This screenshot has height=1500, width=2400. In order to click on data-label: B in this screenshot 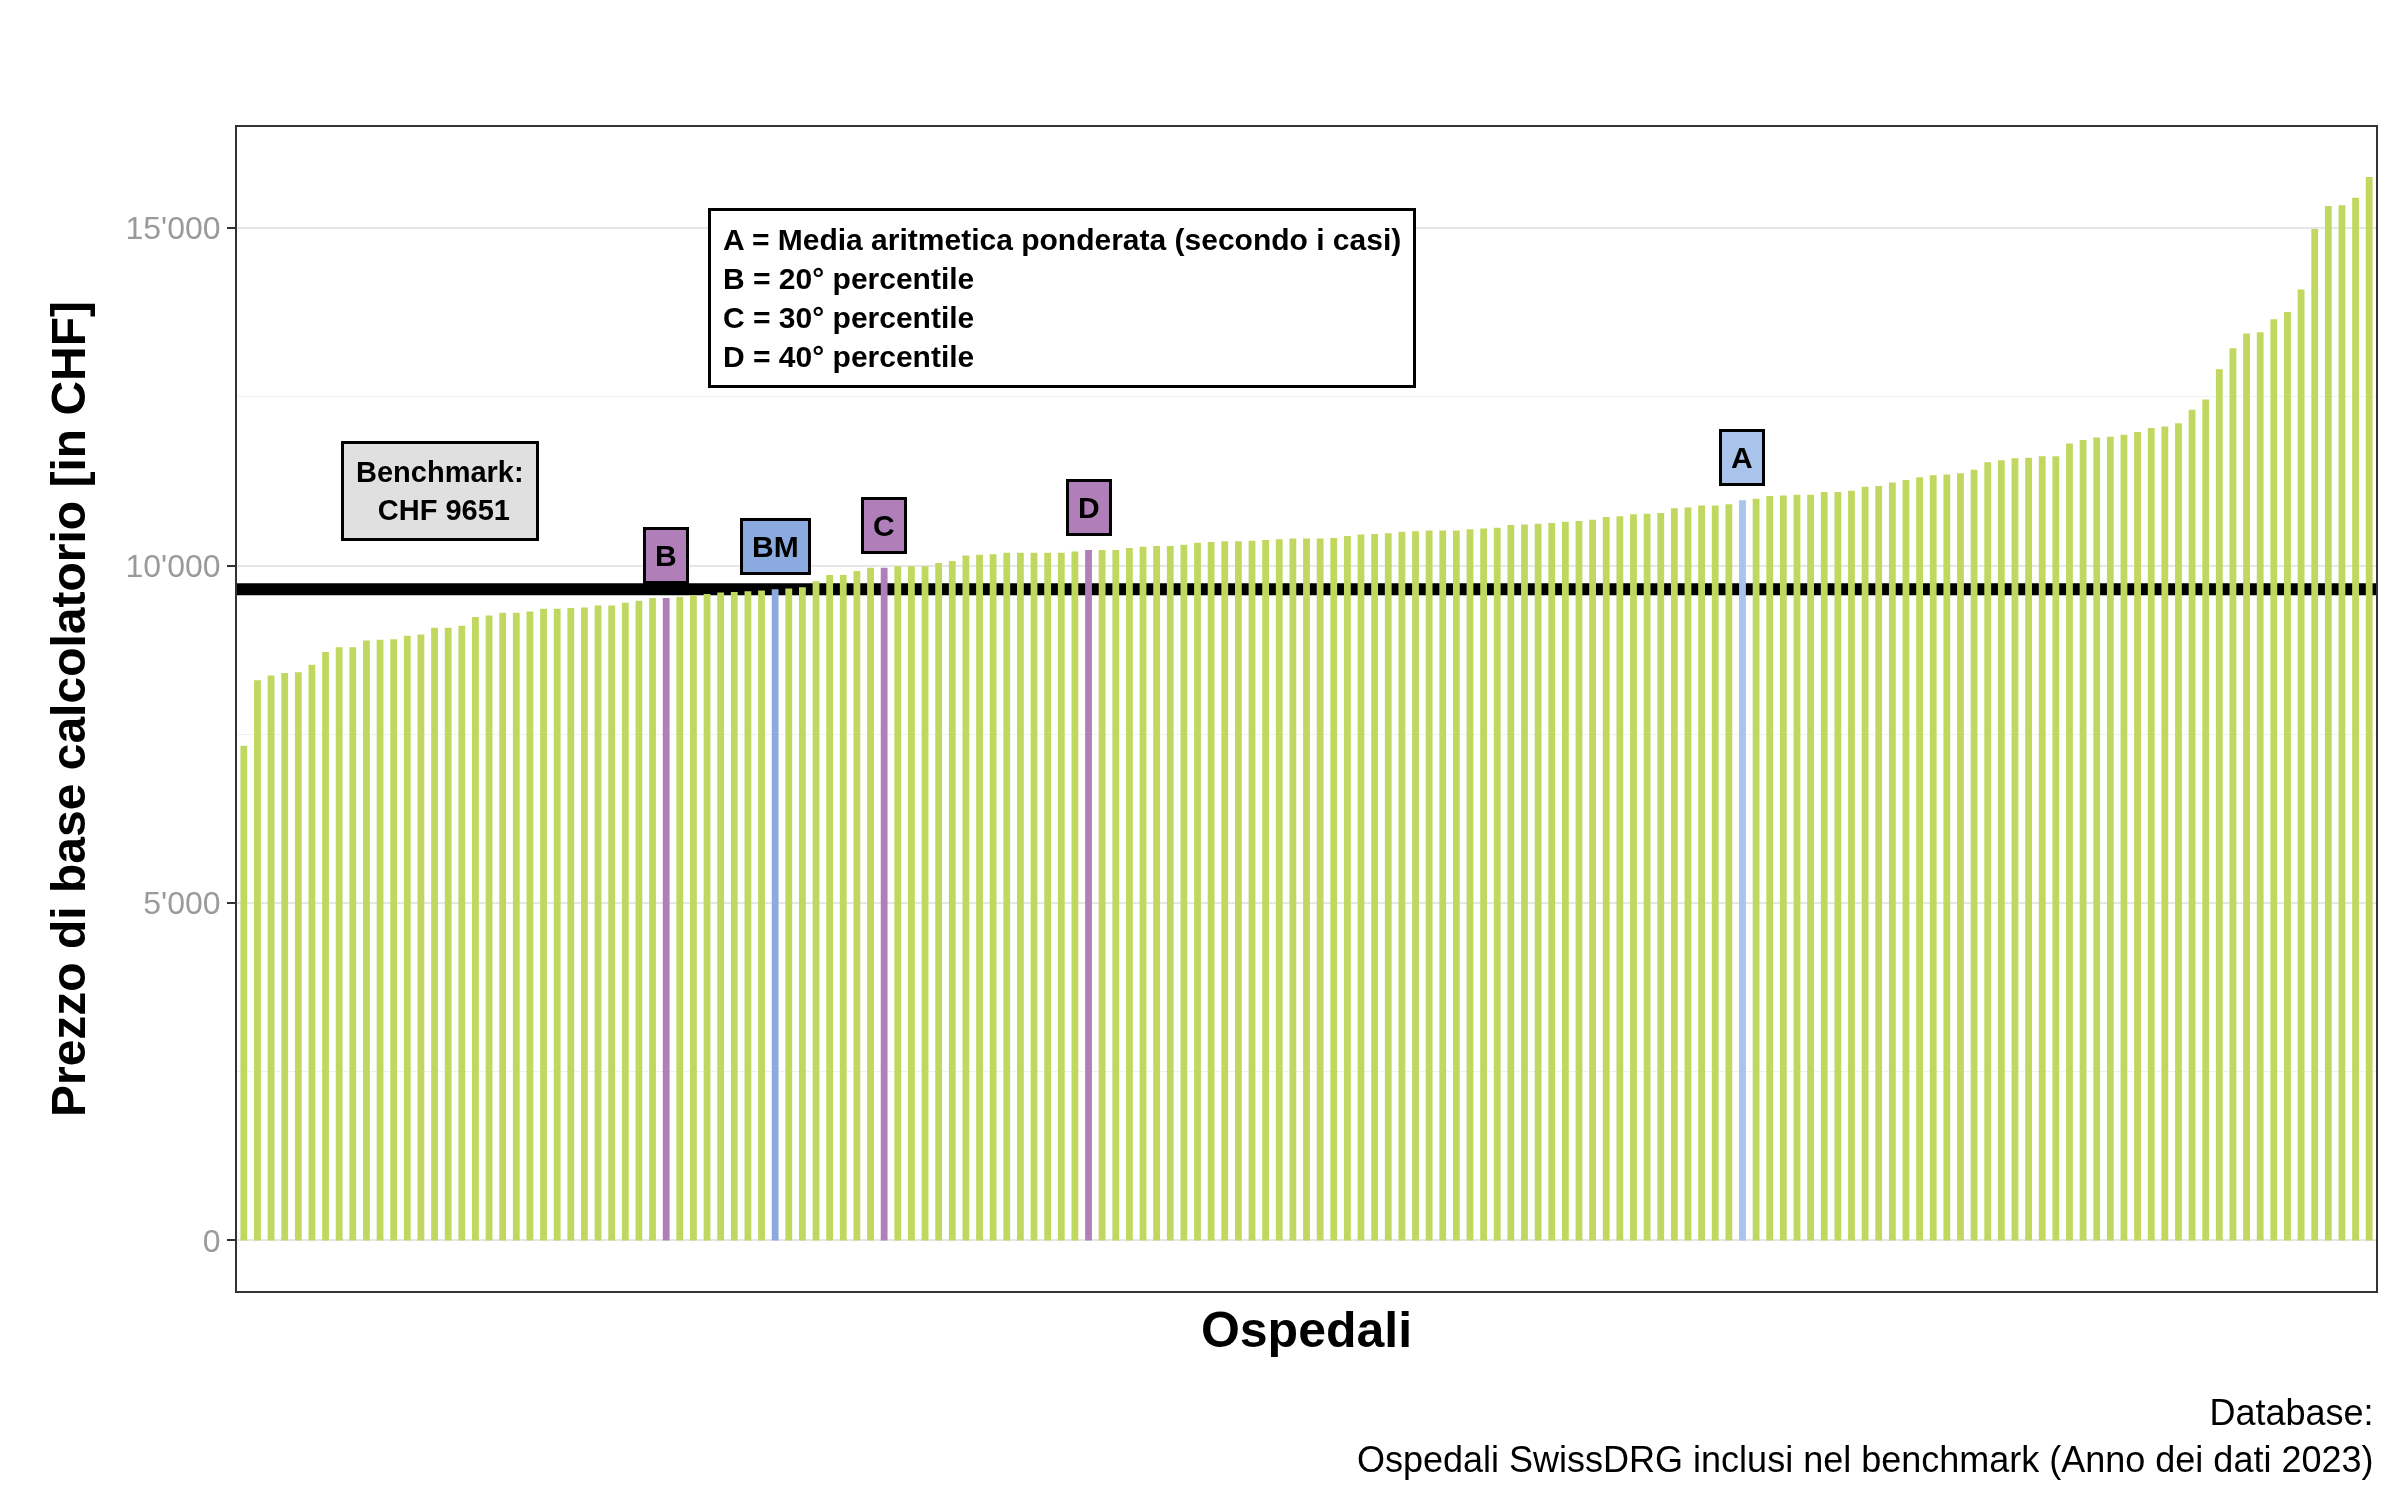, I will do `click(666, 555)`.